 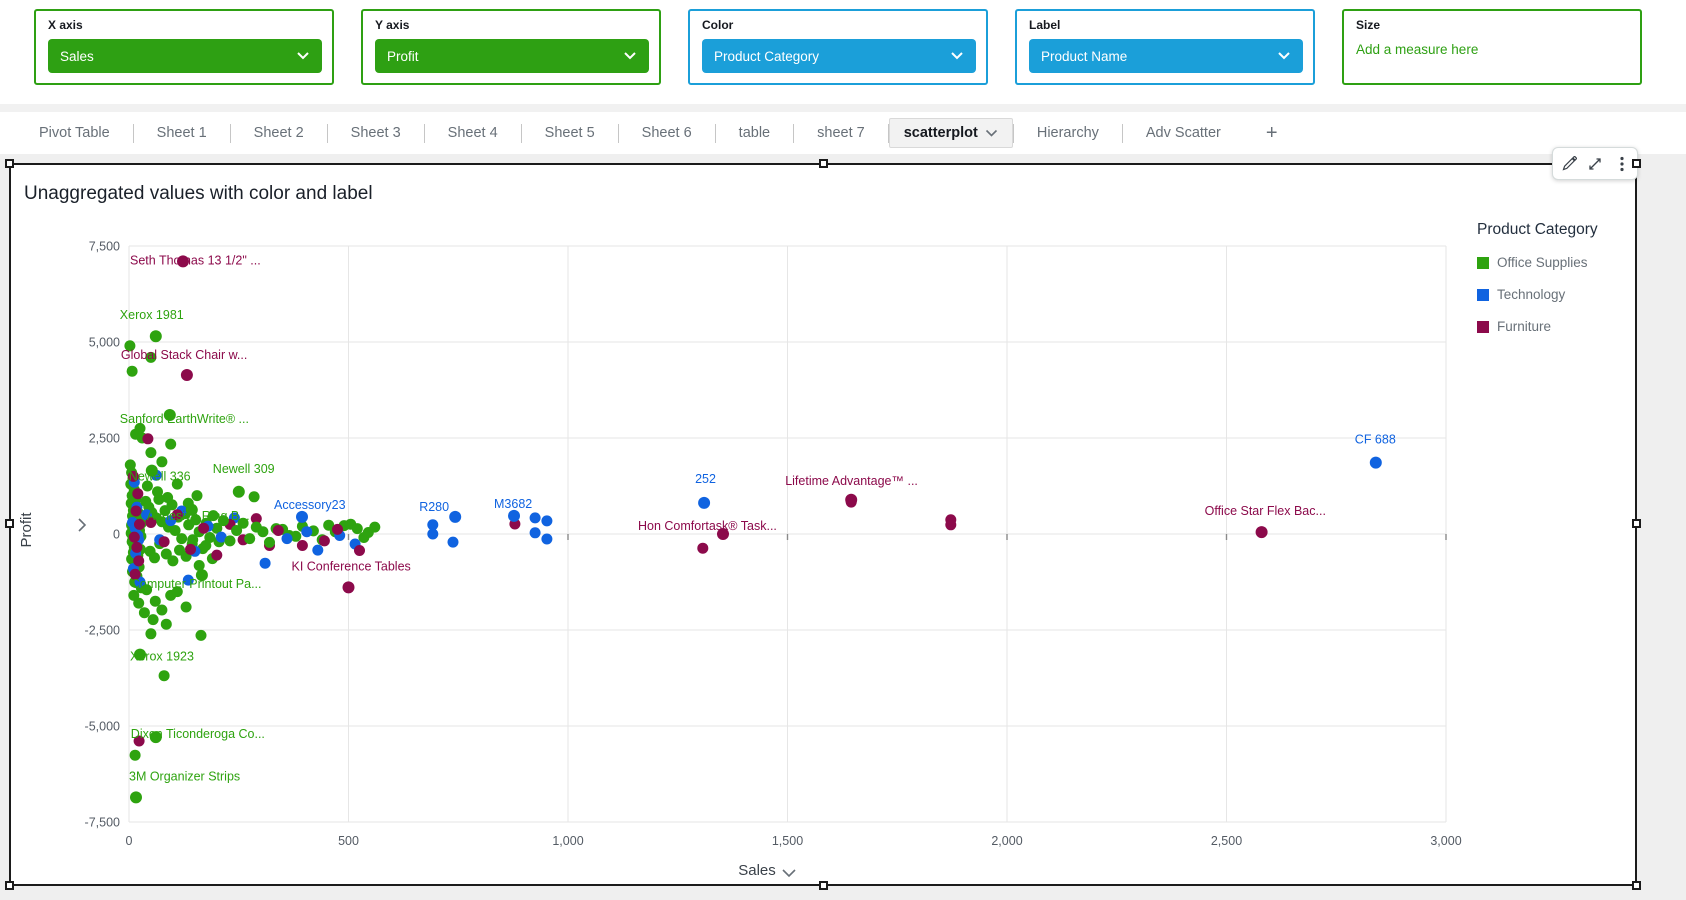 What do you see at coordinates (1556, 326) in the screenshot?
I see `legend-item-furniture: Furniture` at bounding box center [1556, 326].